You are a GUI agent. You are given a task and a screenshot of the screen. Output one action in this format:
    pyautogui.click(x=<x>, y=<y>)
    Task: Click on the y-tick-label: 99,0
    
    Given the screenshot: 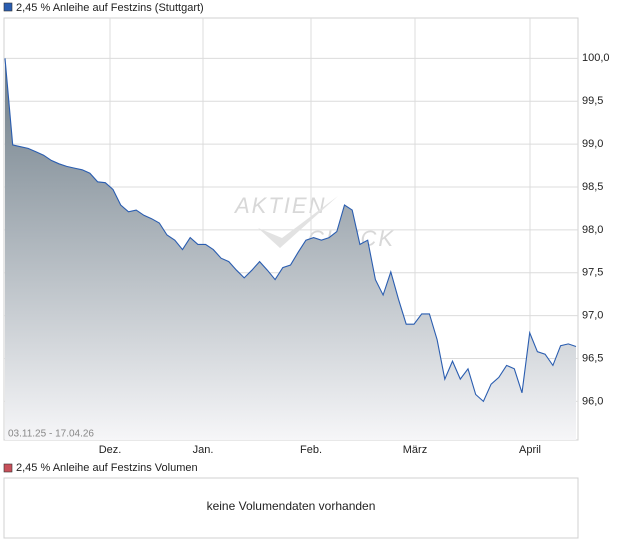 What is the action you would take?
    pyautogui.click(x=592, y=144)
    